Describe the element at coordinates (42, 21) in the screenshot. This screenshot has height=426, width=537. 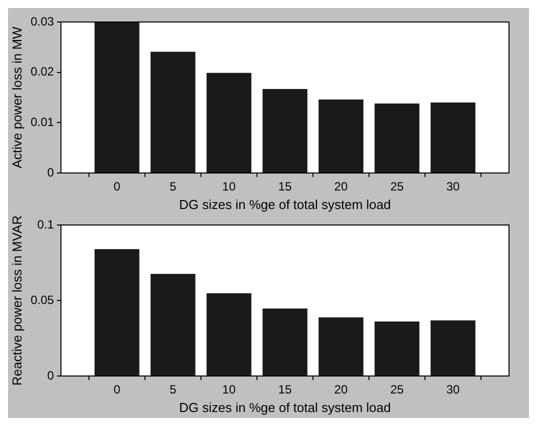
I see `y-tick-label: 0.03` at that location.